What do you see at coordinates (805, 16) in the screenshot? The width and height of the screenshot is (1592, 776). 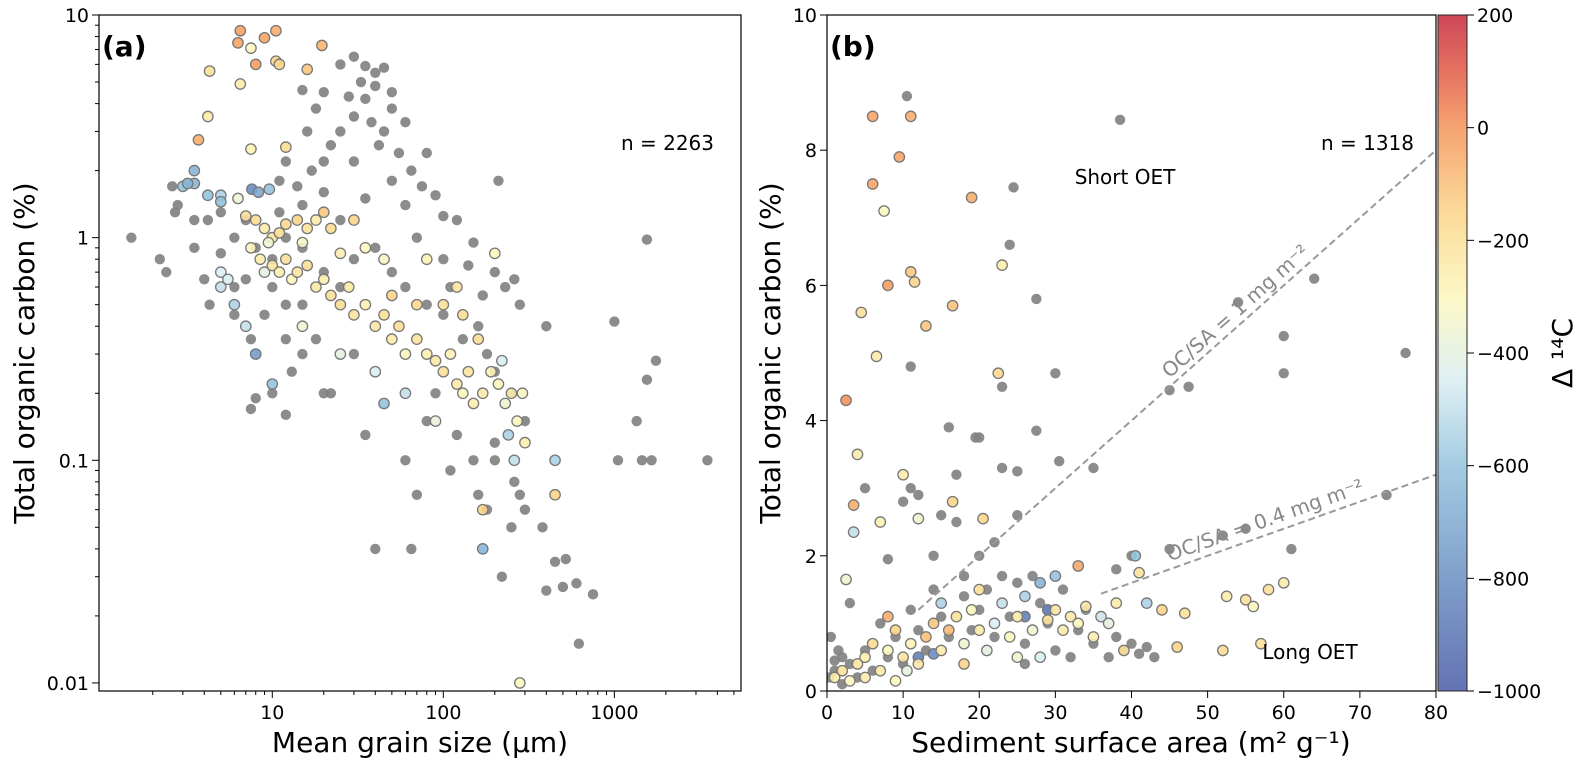 I see `y-tick-label: 10` at bounding box center [805, 16].